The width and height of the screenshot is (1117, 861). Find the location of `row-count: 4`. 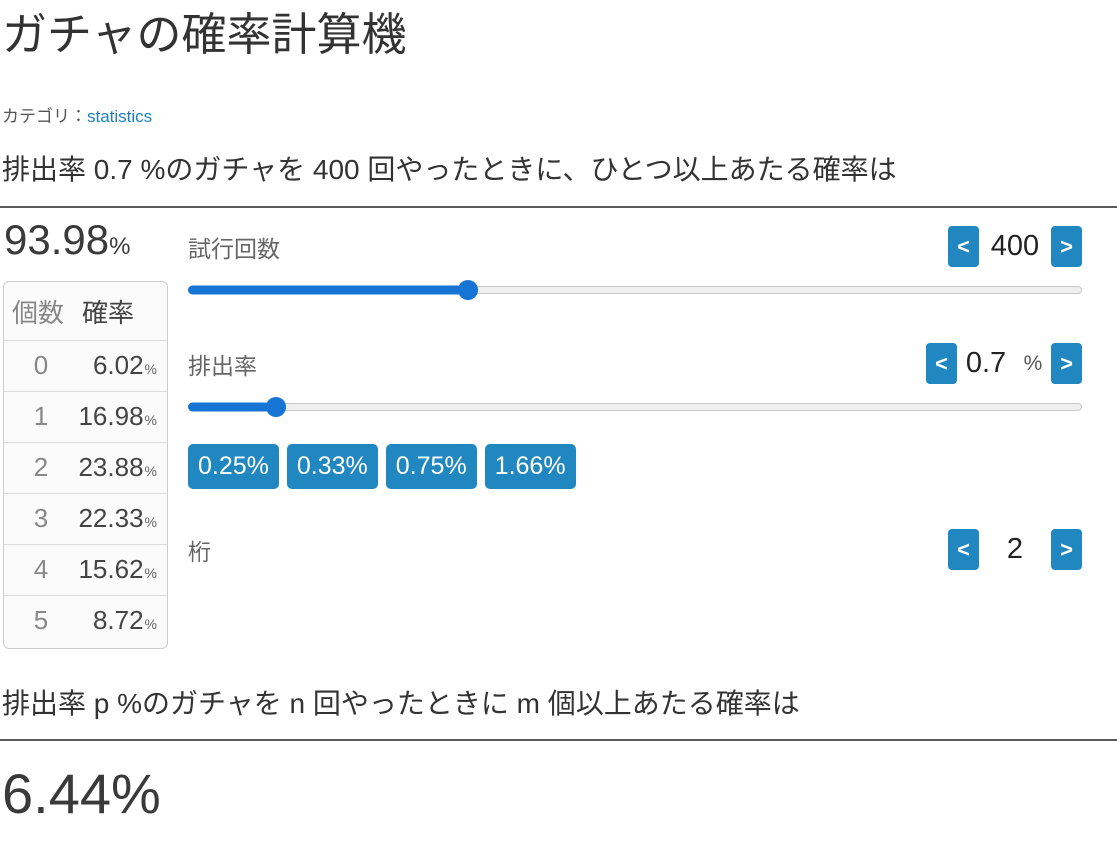

row-count: 4 is located at coordinates (41, 568).